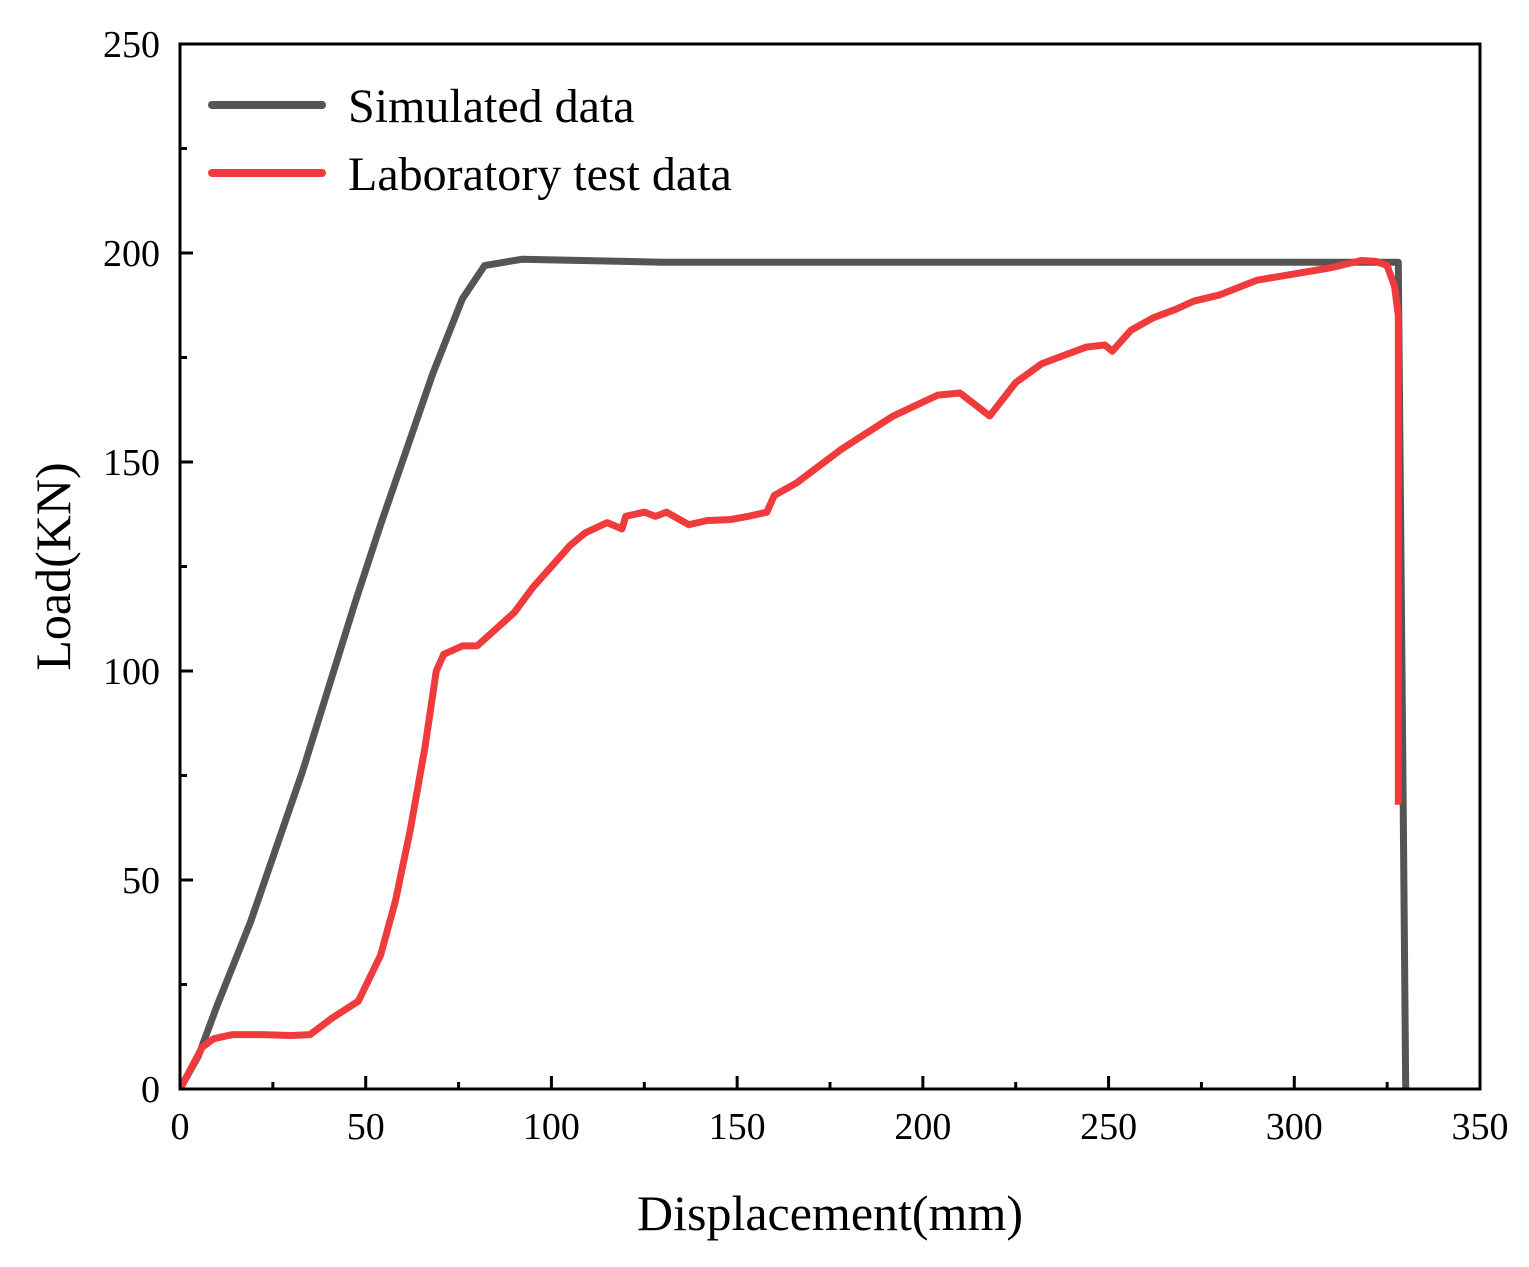 The width and height of the screenshot is (1529, 1267). Describe the element at coordinates (131, 463) in the screenshot. I see `y-tick-label: 150` at that location.